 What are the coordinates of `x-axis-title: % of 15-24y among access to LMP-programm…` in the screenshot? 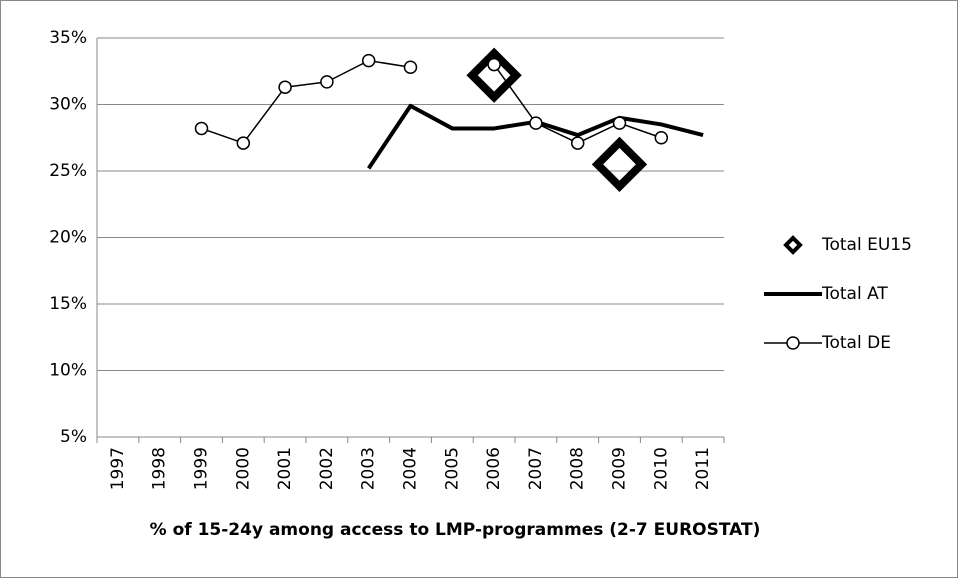 It's located at (455, 530).